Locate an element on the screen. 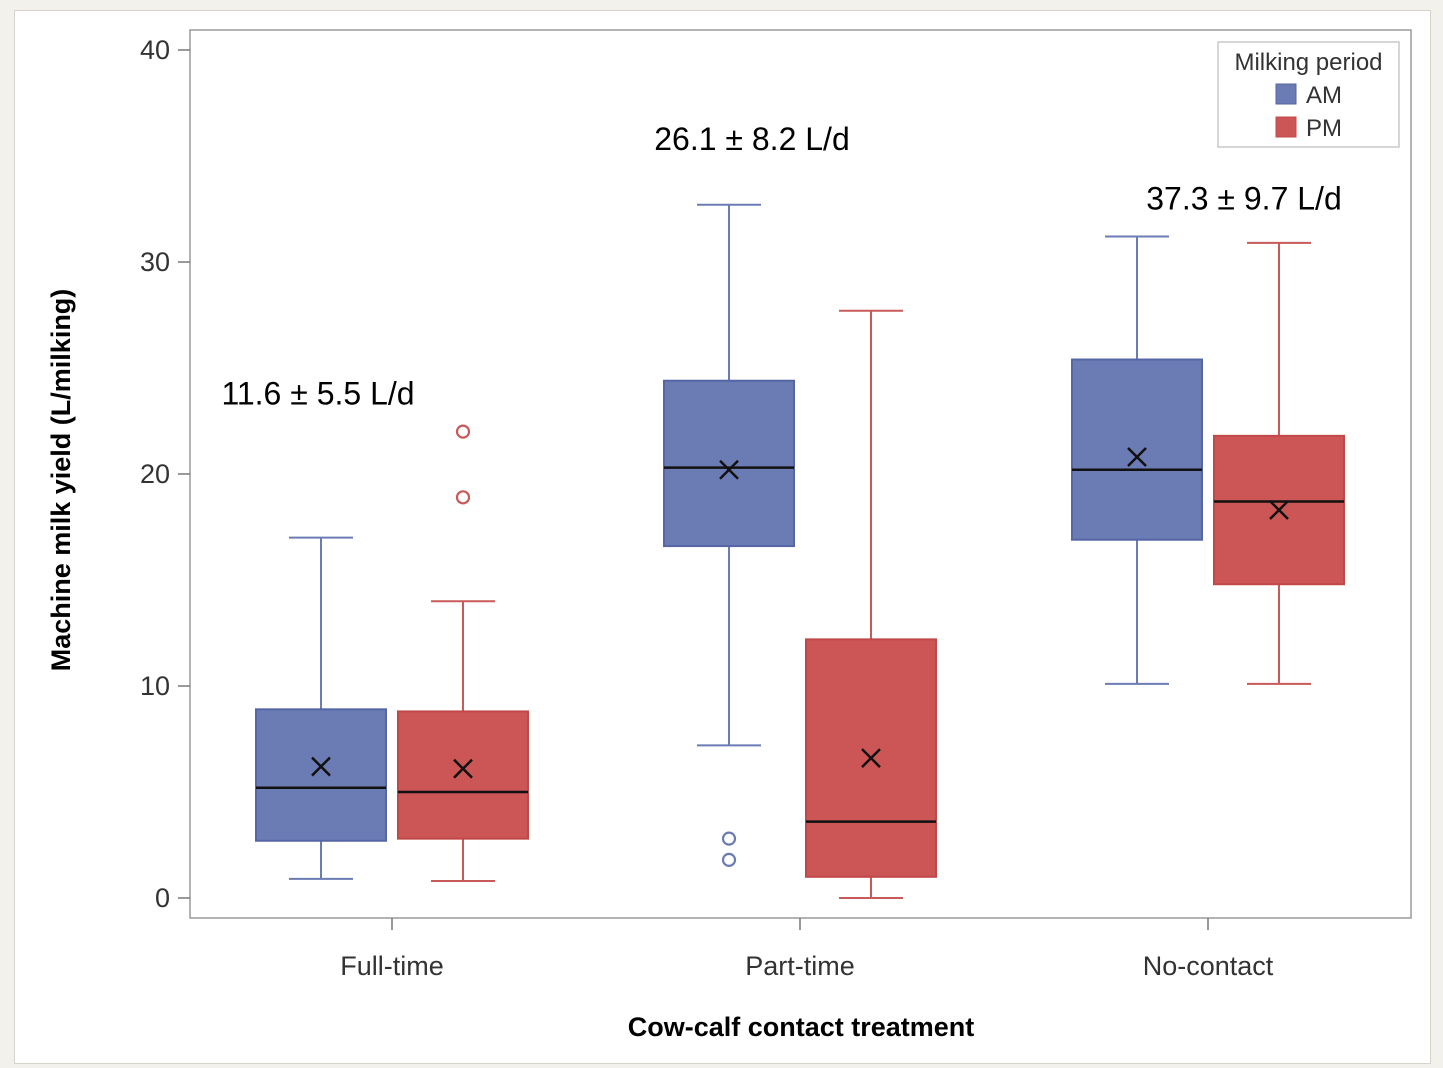 Image resolution: width=1443 pixels, height=1068 pixels. y-tick-label: 20 is located at coordinates (155, 474).